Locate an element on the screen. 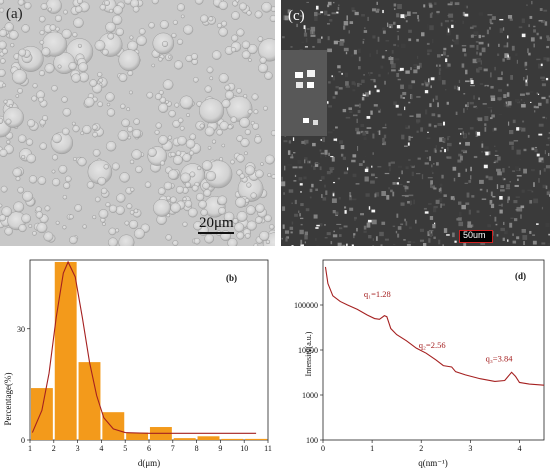 This screenshot has height=471, width=550. scattering-curve is located at coordinates (434, 326).